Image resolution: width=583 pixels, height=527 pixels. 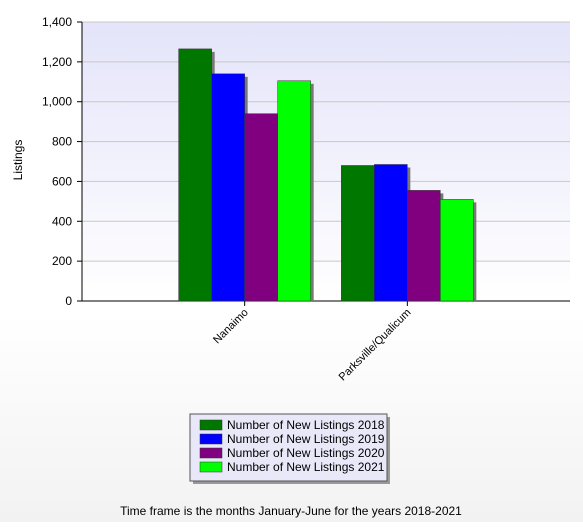 What do you see at coordinates (306, 467) in the screenshot?
I see `legend-label: Number of New Listings 2021` at bounding box center [306, 467].